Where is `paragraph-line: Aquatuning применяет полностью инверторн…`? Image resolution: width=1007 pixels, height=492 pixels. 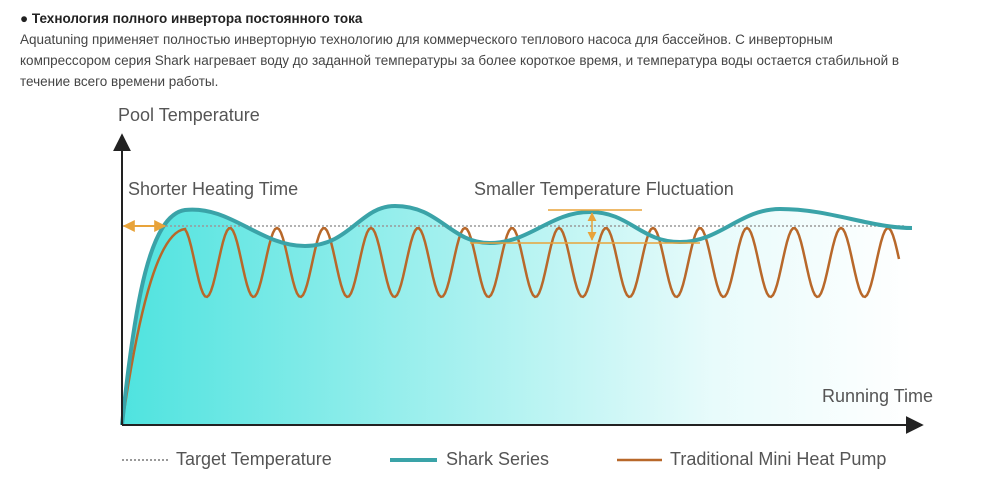 paragraph-line: Aquatuning применяет полностью инверторн… is located at coordinates (426, 39).